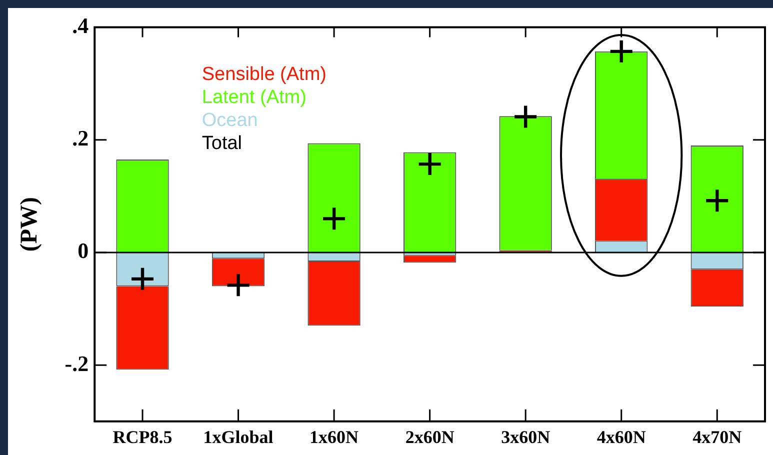 This screenshot has height=455, width=773. I want to click on y-tick-label: .2, so click(80, 138).